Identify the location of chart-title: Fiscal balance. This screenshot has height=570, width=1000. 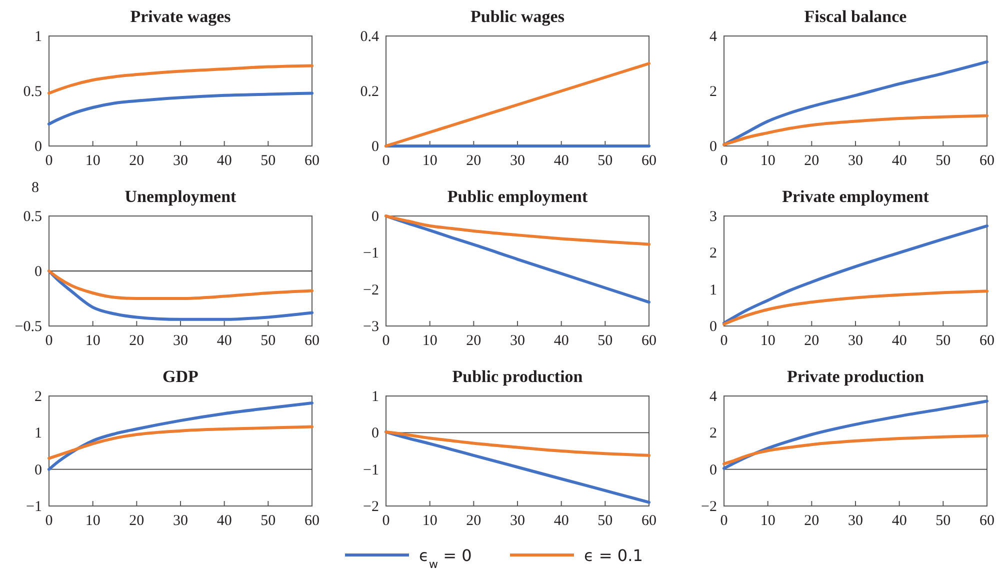
(856, 16).